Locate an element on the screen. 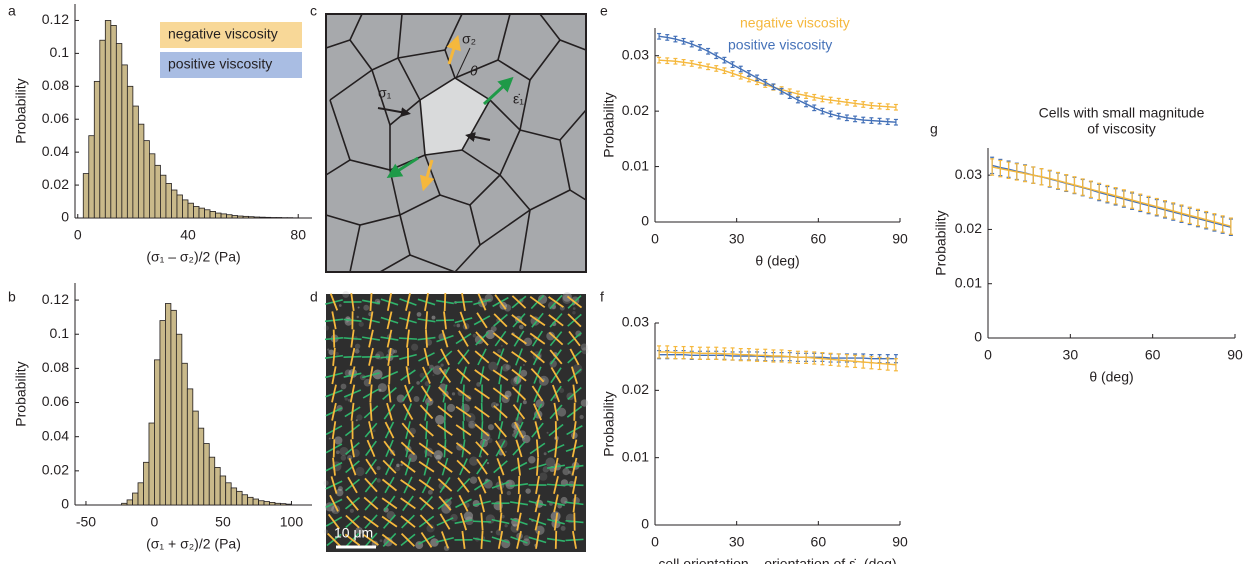 The height and width of the screenshot is (564, 1245). y-tick-label: 0.03 is located at coordinates (635, 54).